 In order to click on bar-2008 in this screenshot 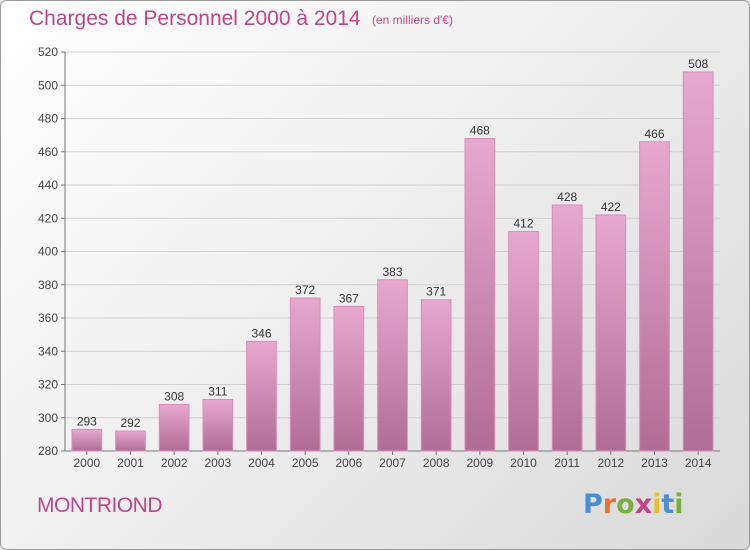, I will do `click(436, 375)`.